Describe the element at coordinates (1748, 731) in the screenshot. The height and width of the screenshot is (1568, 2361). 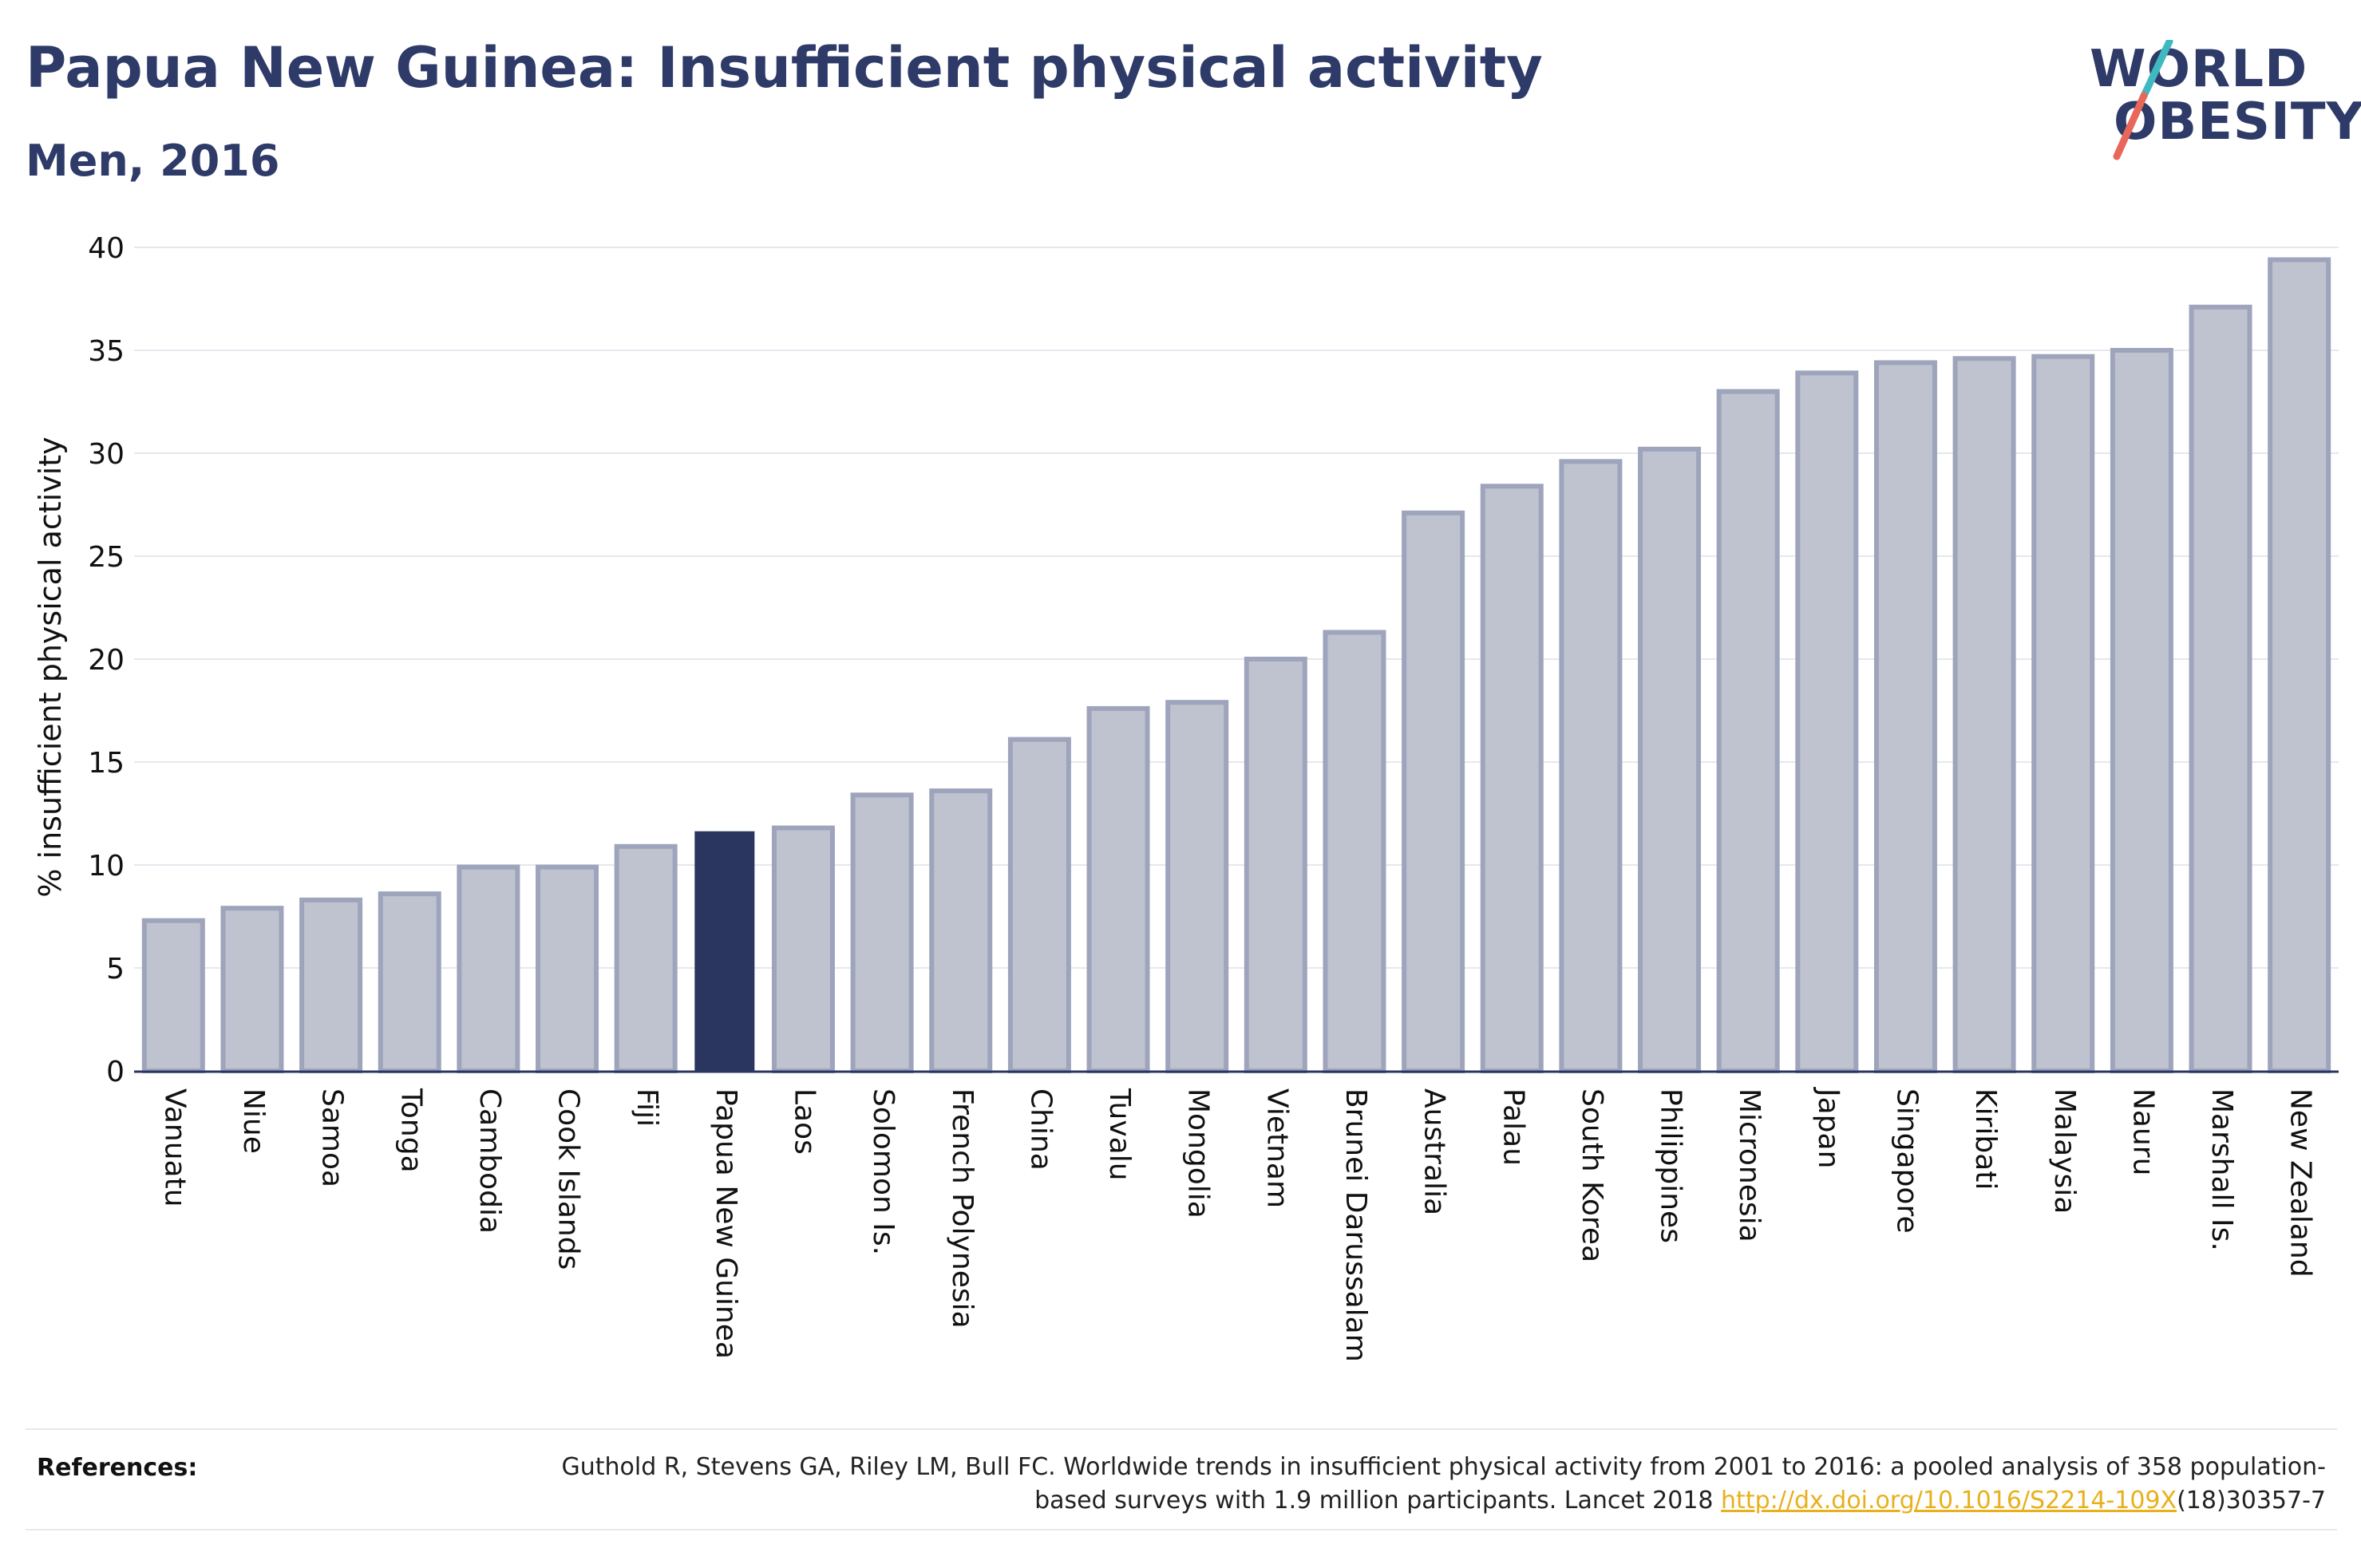
I see `bar-micronesia` at that location.